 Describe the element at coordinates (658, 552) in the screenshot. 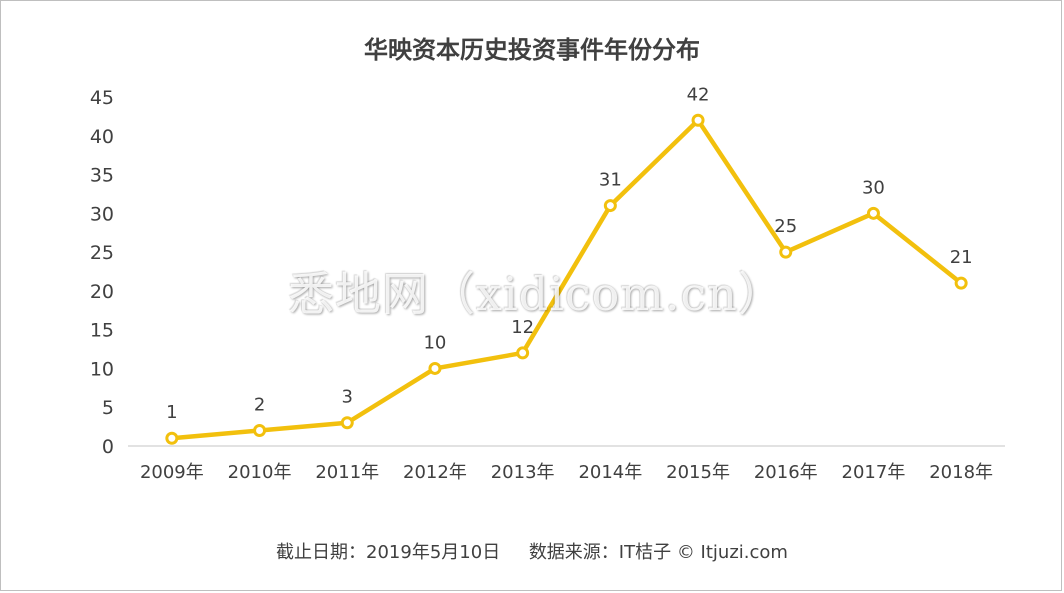

I see `footer-source: 数据来源：IT桔子 © Itjuzi.com` at that location.